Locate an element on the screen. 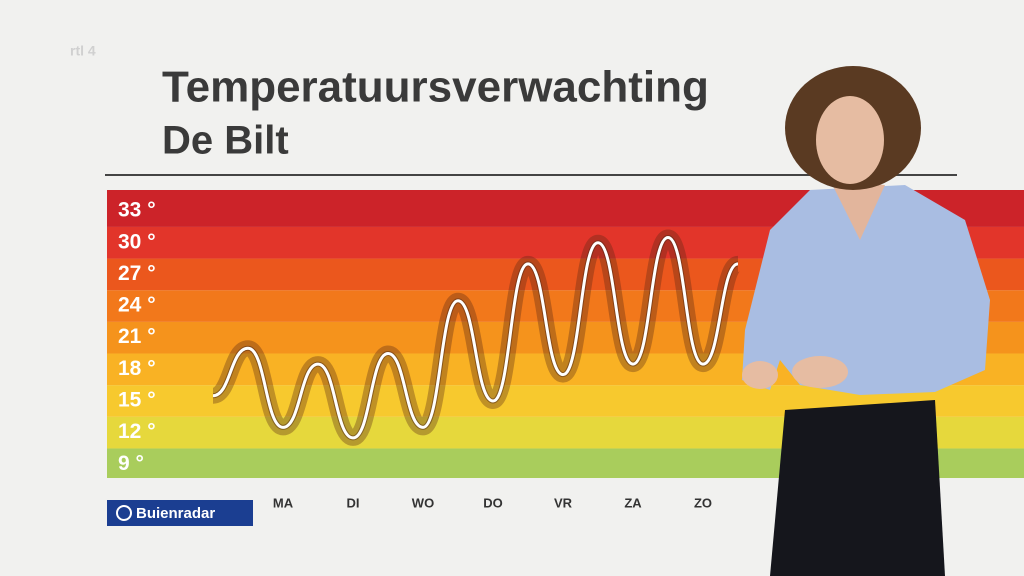  x-tick-label: DI is located at coordinates (353, 502).